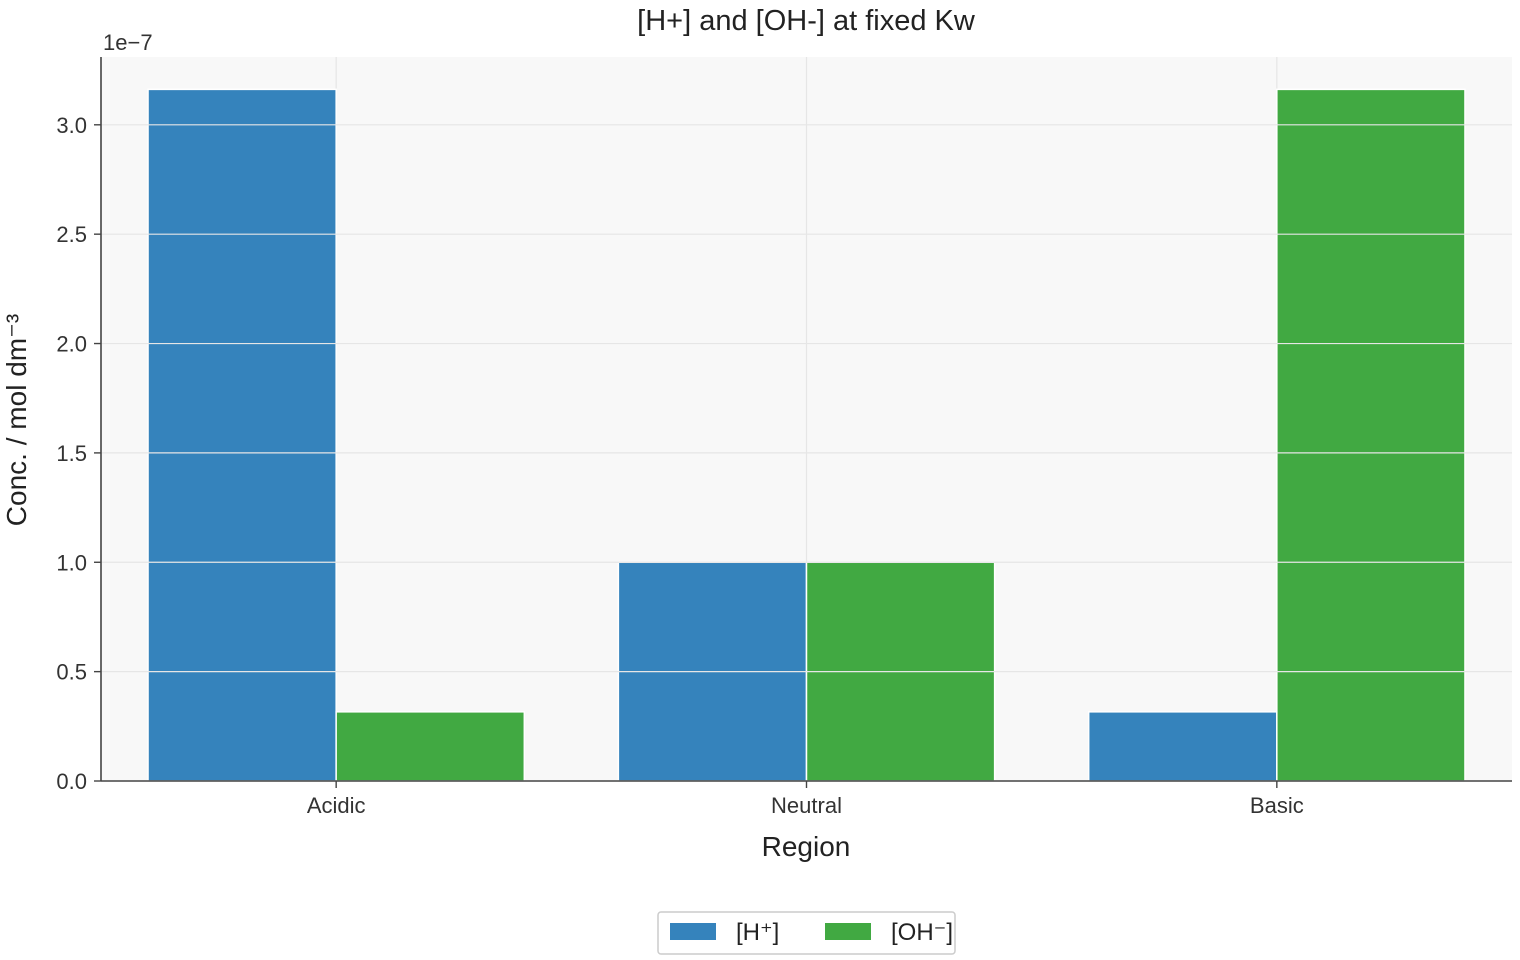 This screenshot has width=1520, height=960. I want to click on legend-label: [OH⁻], so click(922, 932).